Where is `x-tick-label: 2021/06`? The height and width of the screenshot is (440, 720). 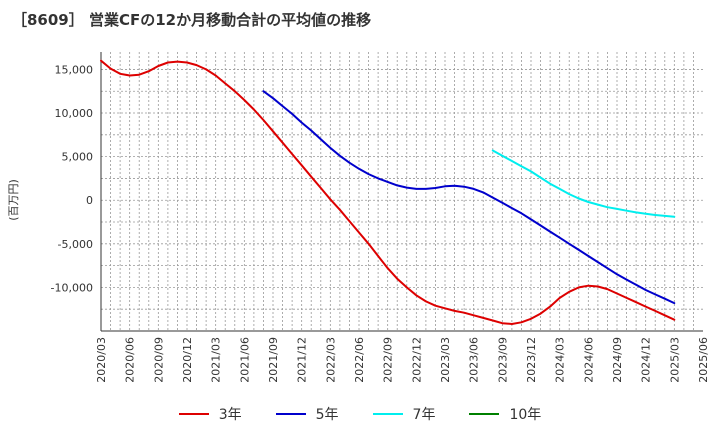 x-tick-label: 2021/06 is located at coordinates (244, 360).